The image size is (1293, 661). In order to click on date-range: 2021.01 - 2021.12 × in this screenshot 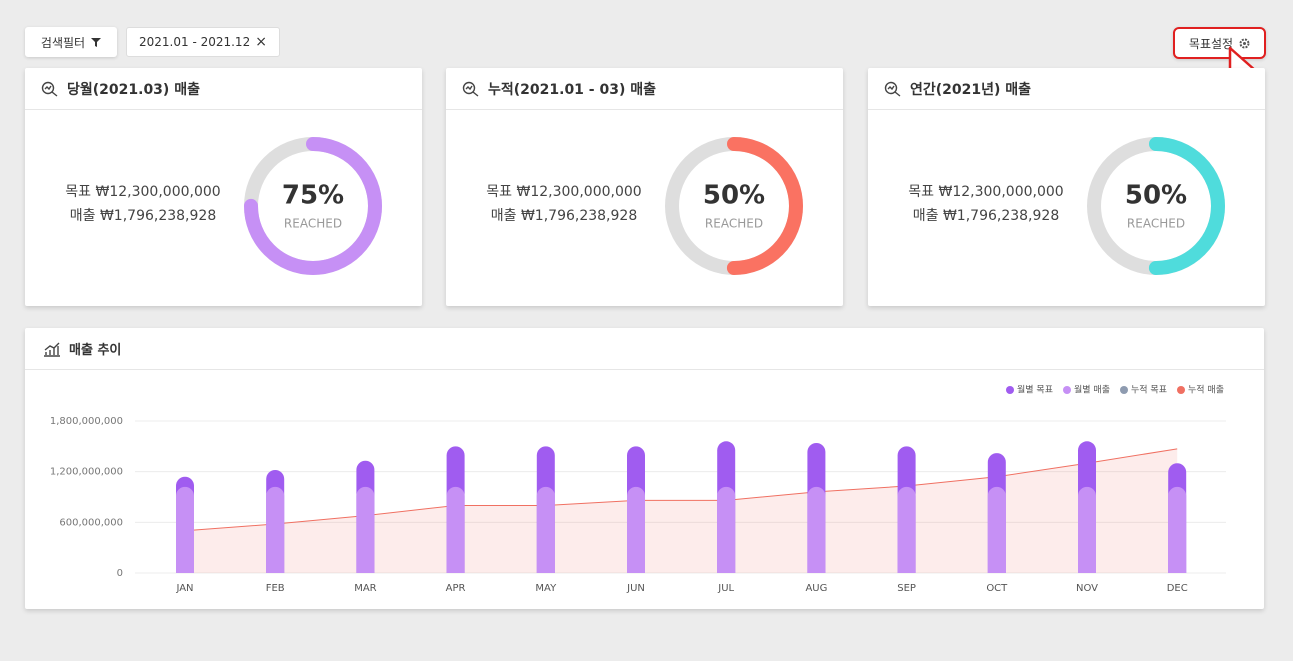, I will do `click(203, 42)`.